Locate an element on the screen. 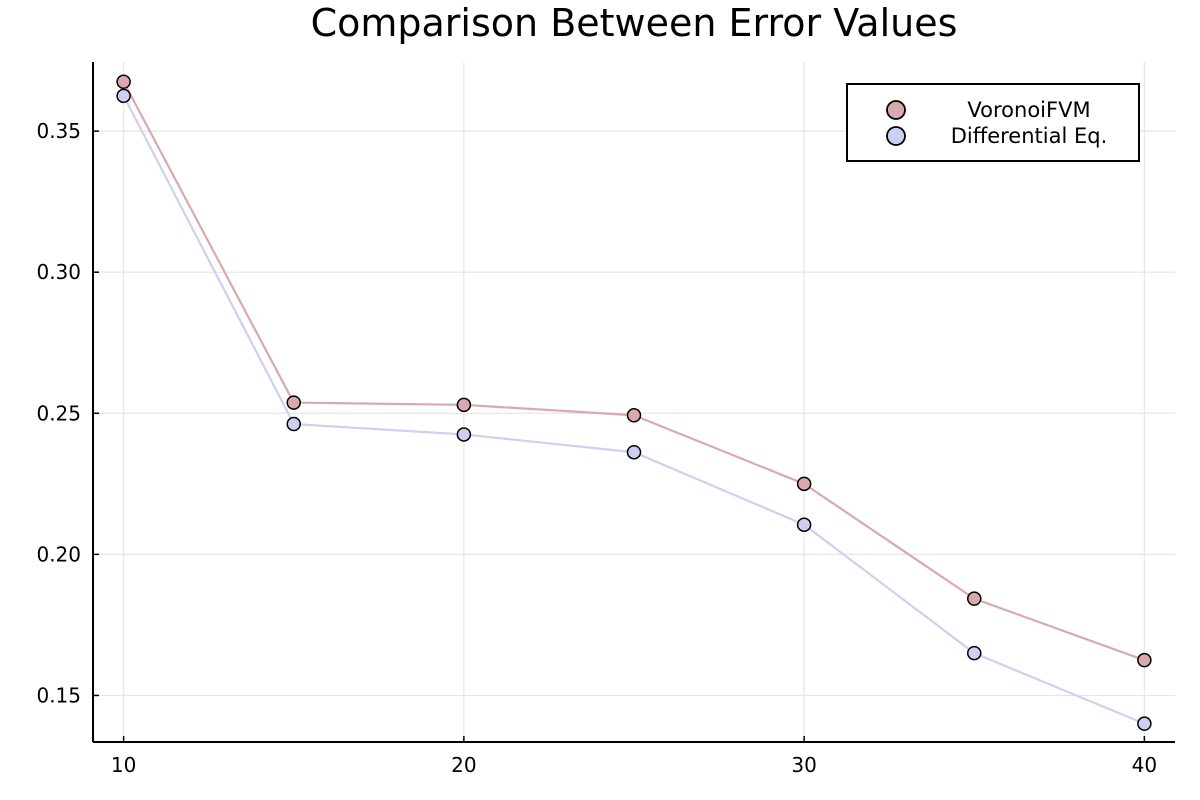 The width and height of the screenshot is (1200, 800). x-tick-label: 20 is located at coordinates (463, 765).